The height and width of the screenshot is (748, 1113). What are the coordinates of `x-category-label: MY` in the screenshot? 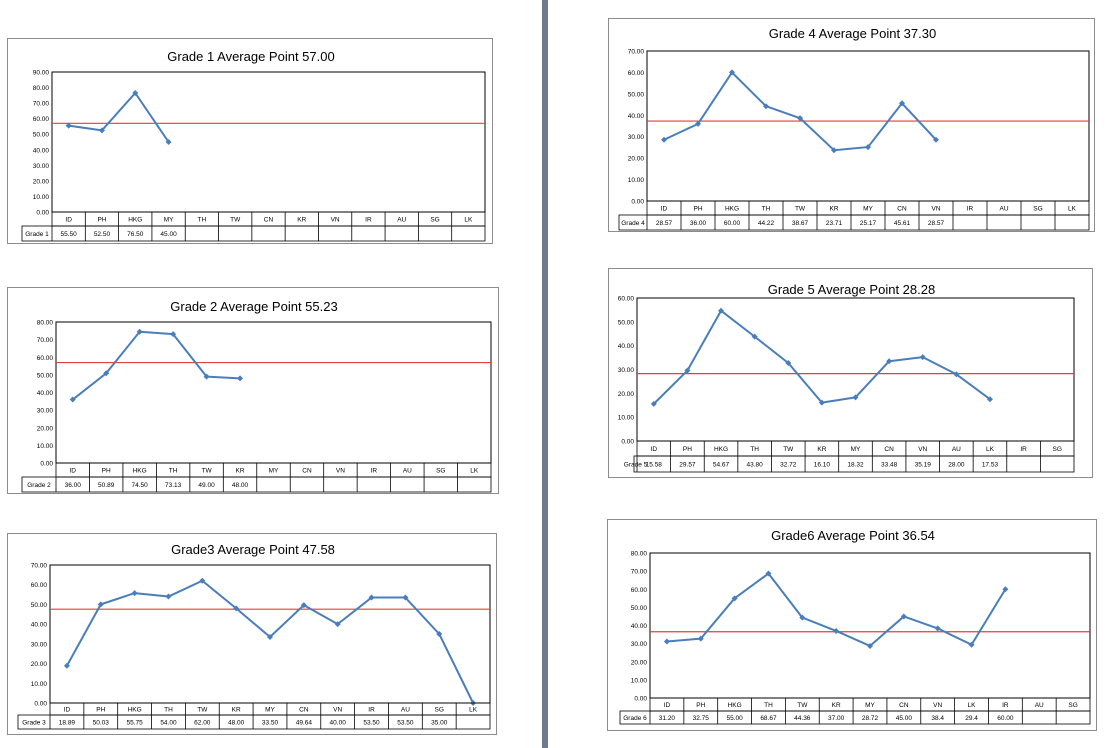 It's located at (169, 220).